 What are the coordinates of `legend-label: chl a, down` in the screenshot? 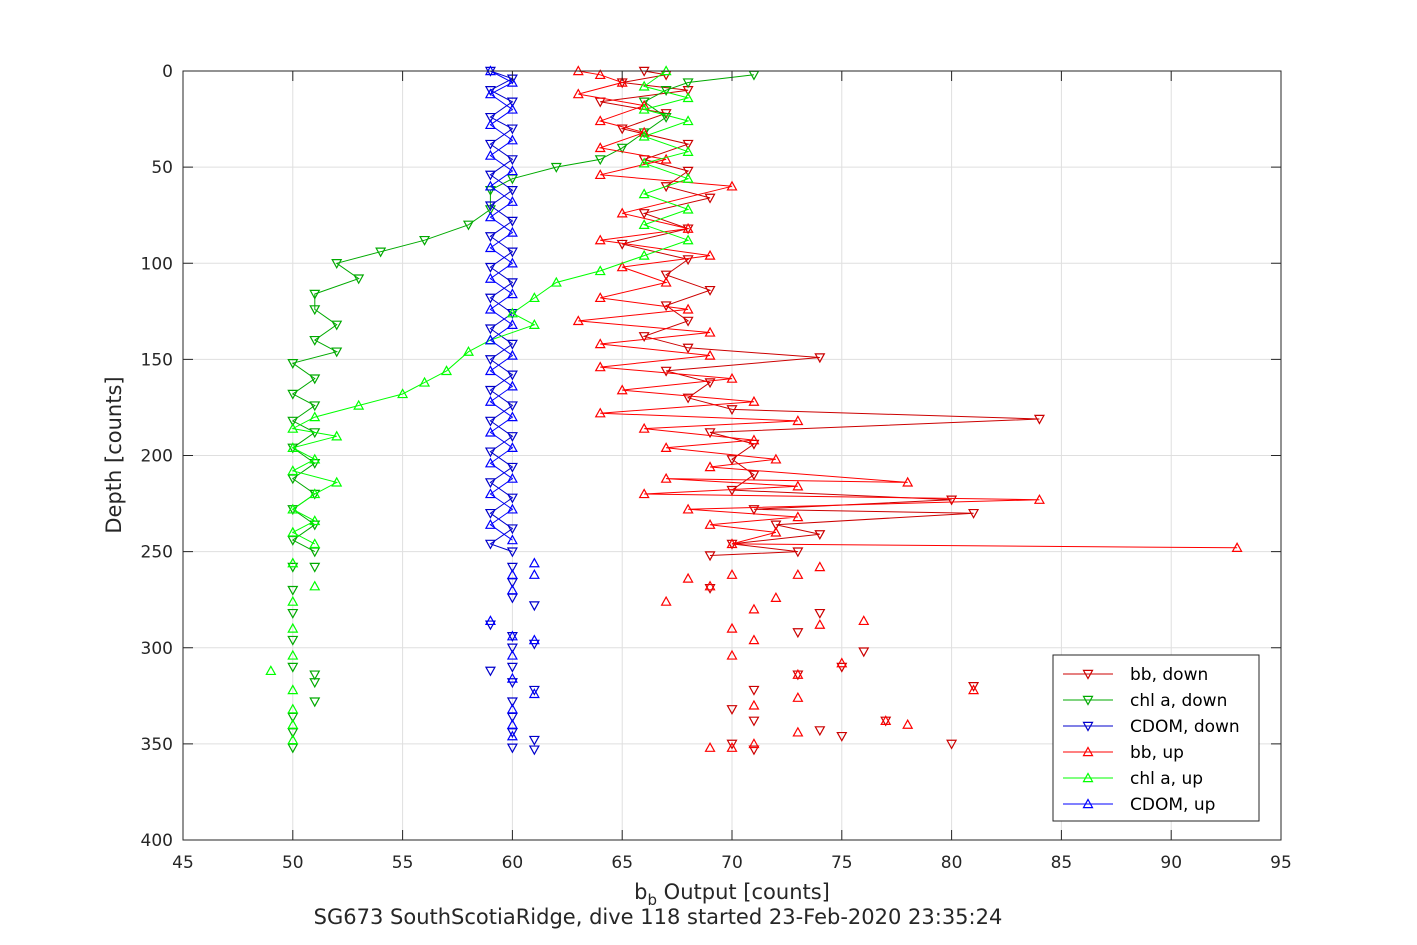 It's located at (1178, 701).